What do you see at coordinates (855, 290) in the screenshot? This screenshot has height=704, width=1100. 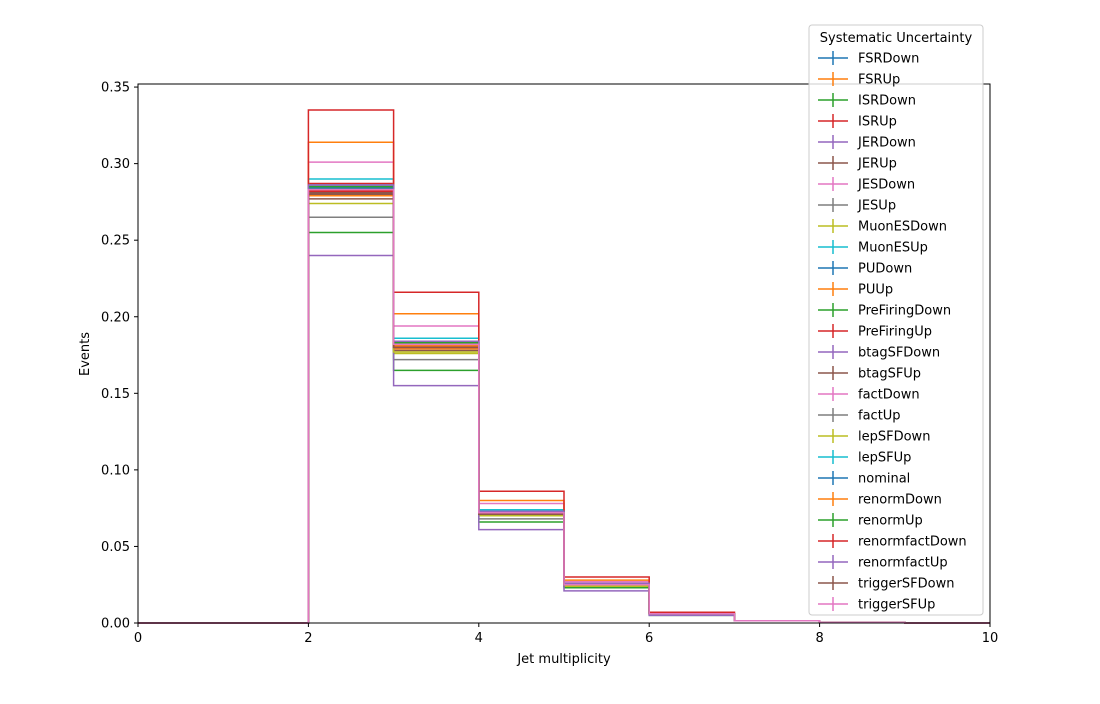 I see `legend-item: PUUp` at bounding box center [855, 290].